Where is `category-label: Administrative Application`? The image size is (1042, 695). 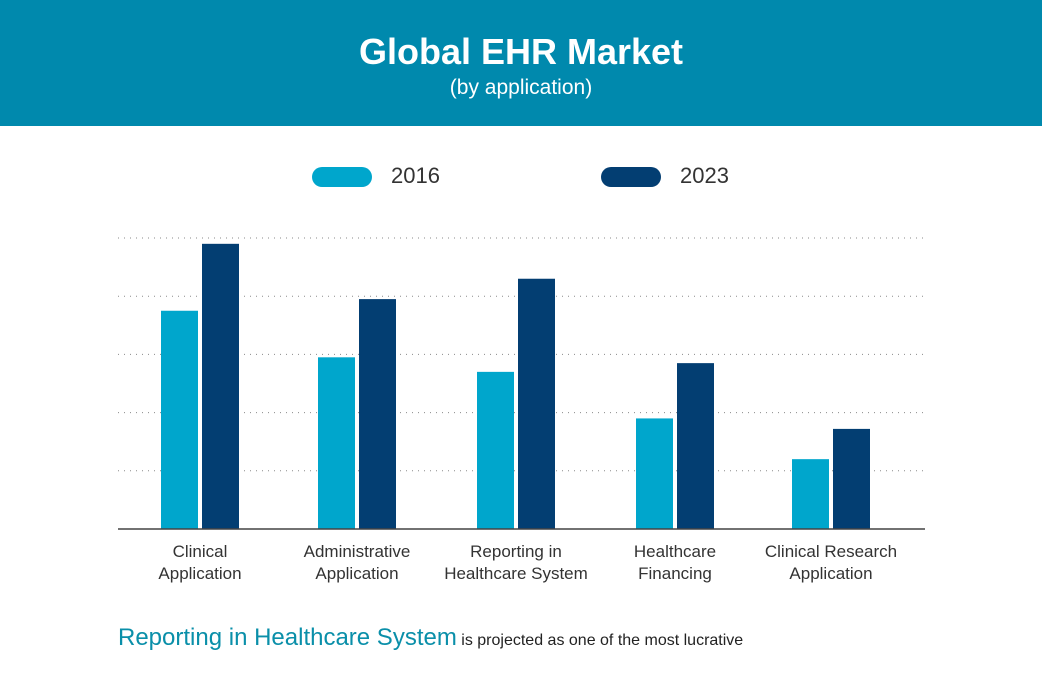 category-label: Administrative Application is located at coordinates (357, 562).